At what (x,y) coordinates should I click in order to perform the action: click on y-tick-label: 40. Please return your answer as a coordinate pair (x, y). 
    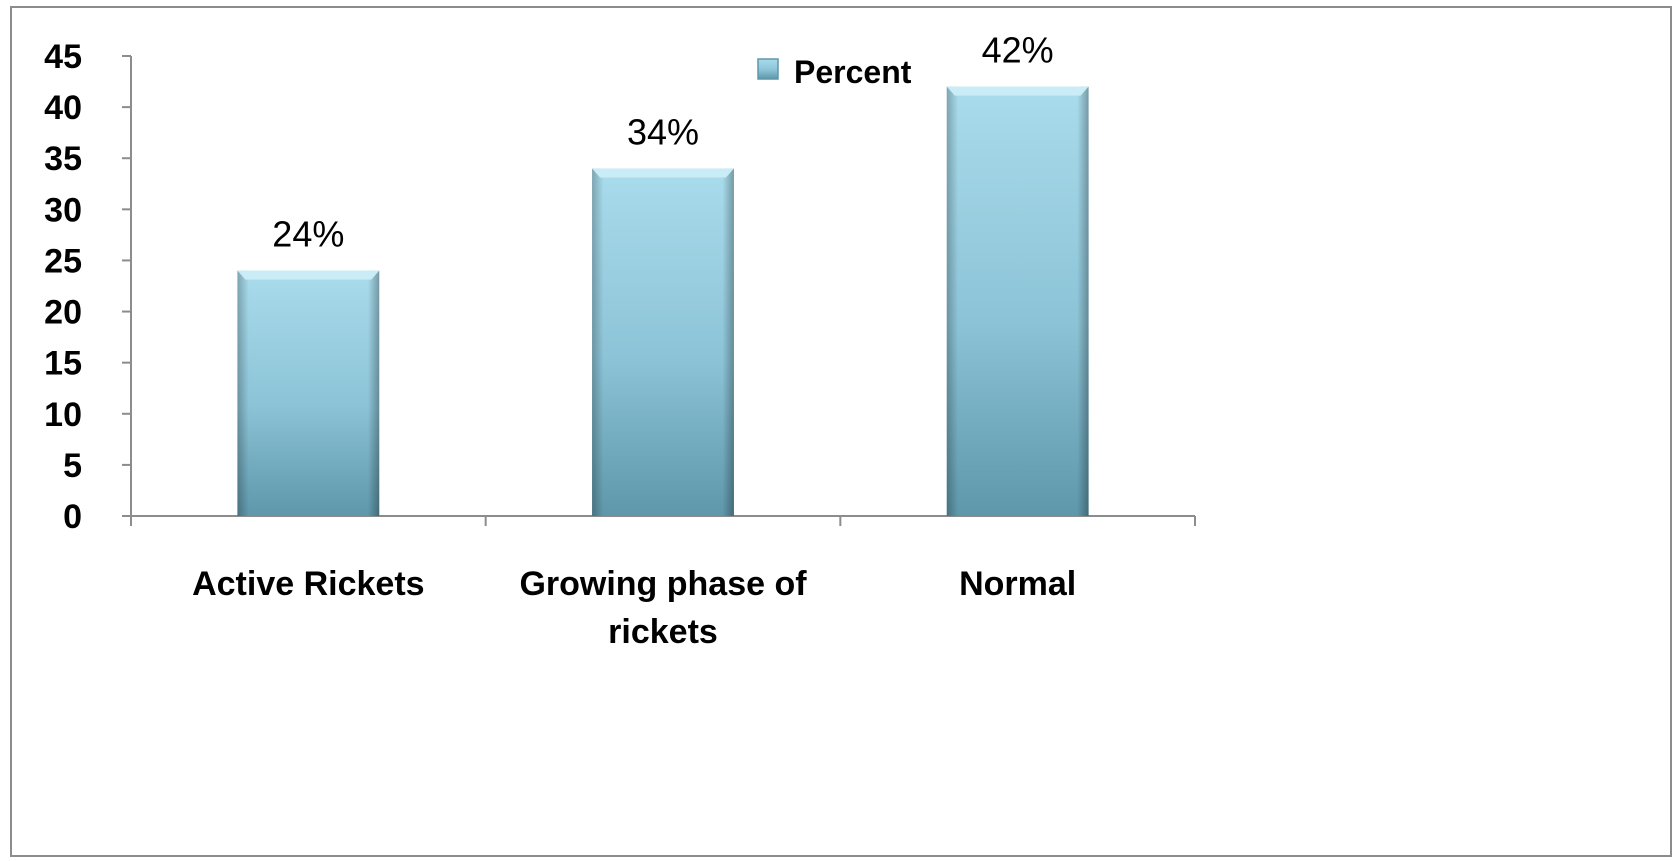
    Looking at the image, I should click on (63, 108).